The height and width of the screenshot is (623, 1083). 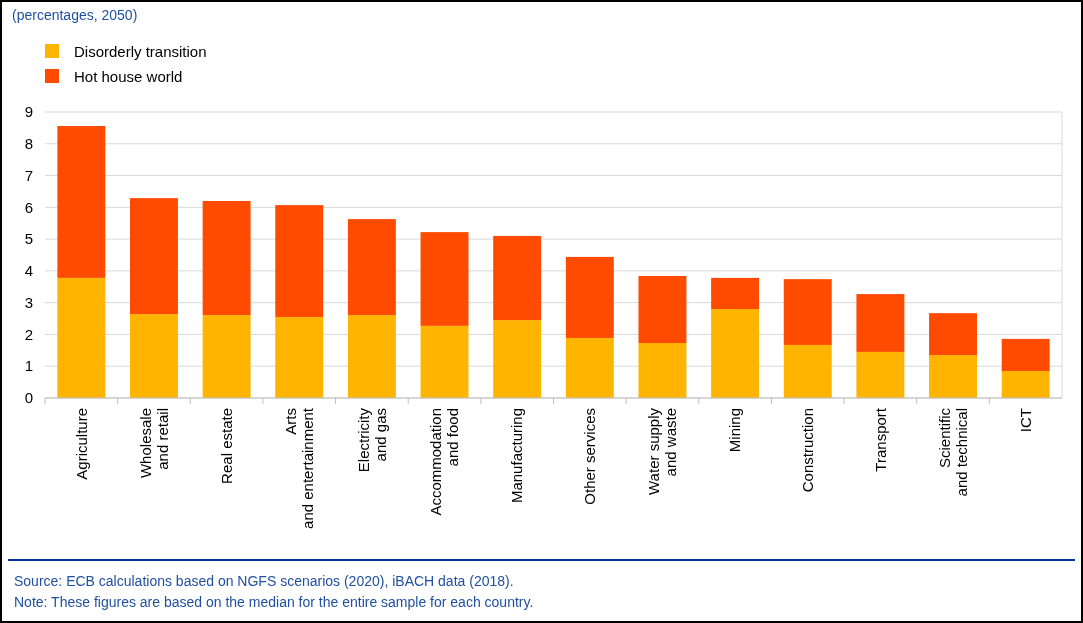 I want to click on x-tick-label: ICT, so click(x=1025, y=420).